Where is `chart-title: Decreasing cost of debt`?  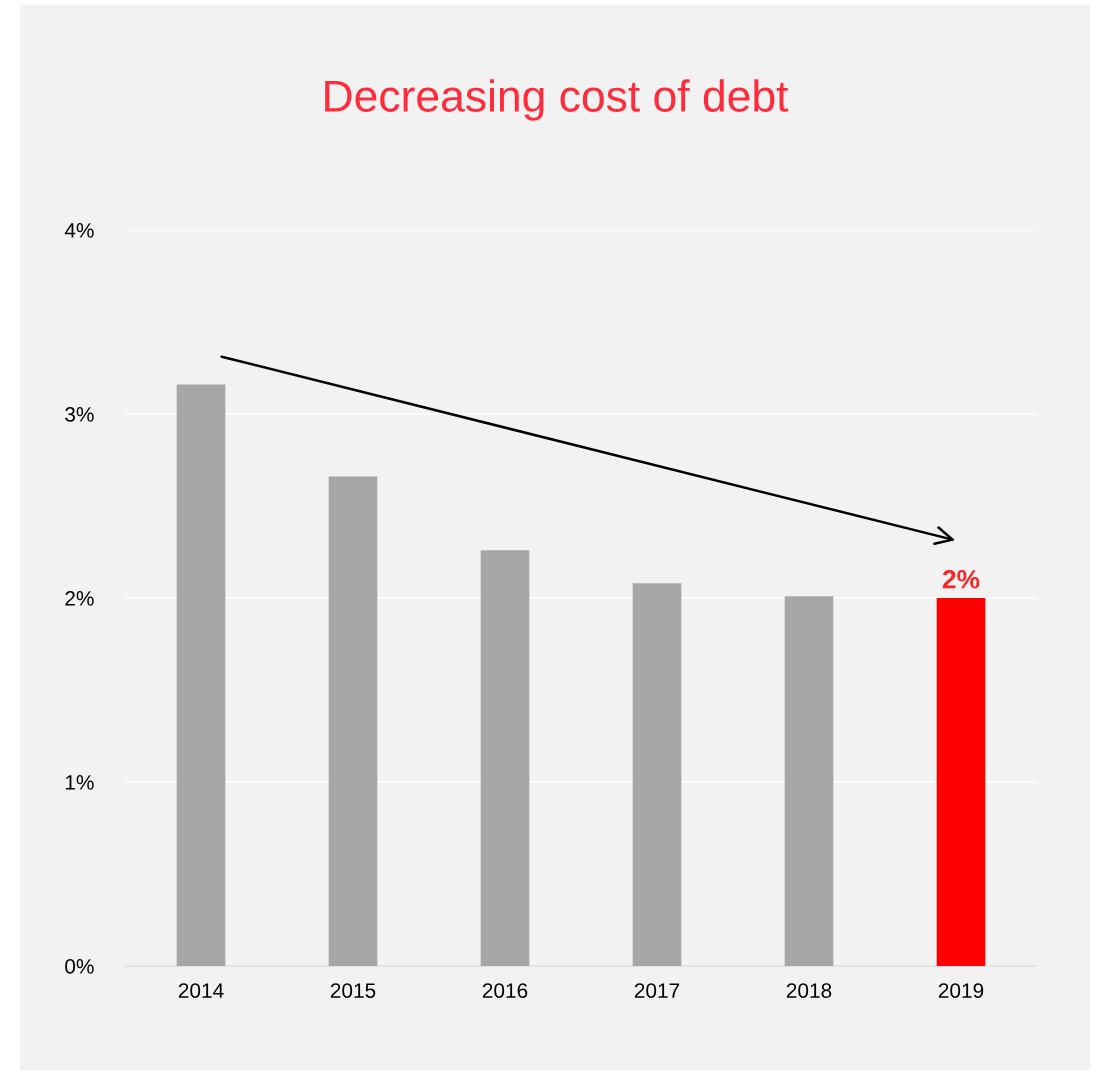
chart-title: Decreasing cost of debt is located at coordinates (557, 100).